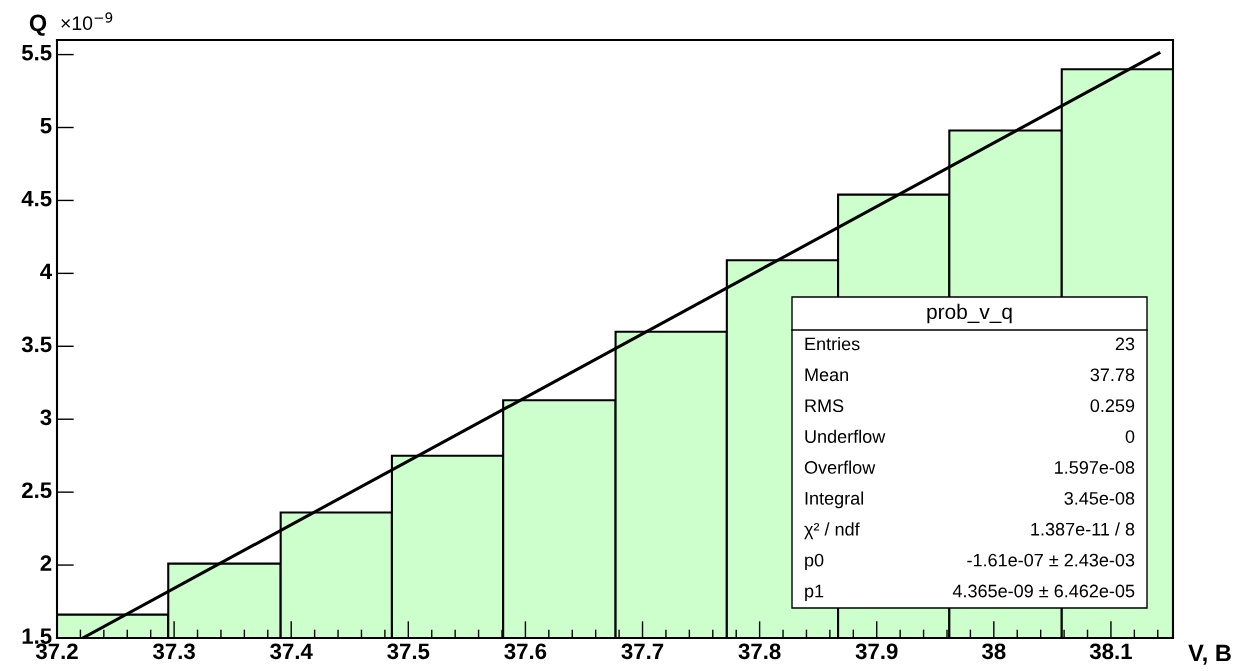 This screenshot has height=671, width=1257. What do you see at coordinates (826, 375) in the screenshot?
I see `annotation: Mean` at bounding box center [826, 375].